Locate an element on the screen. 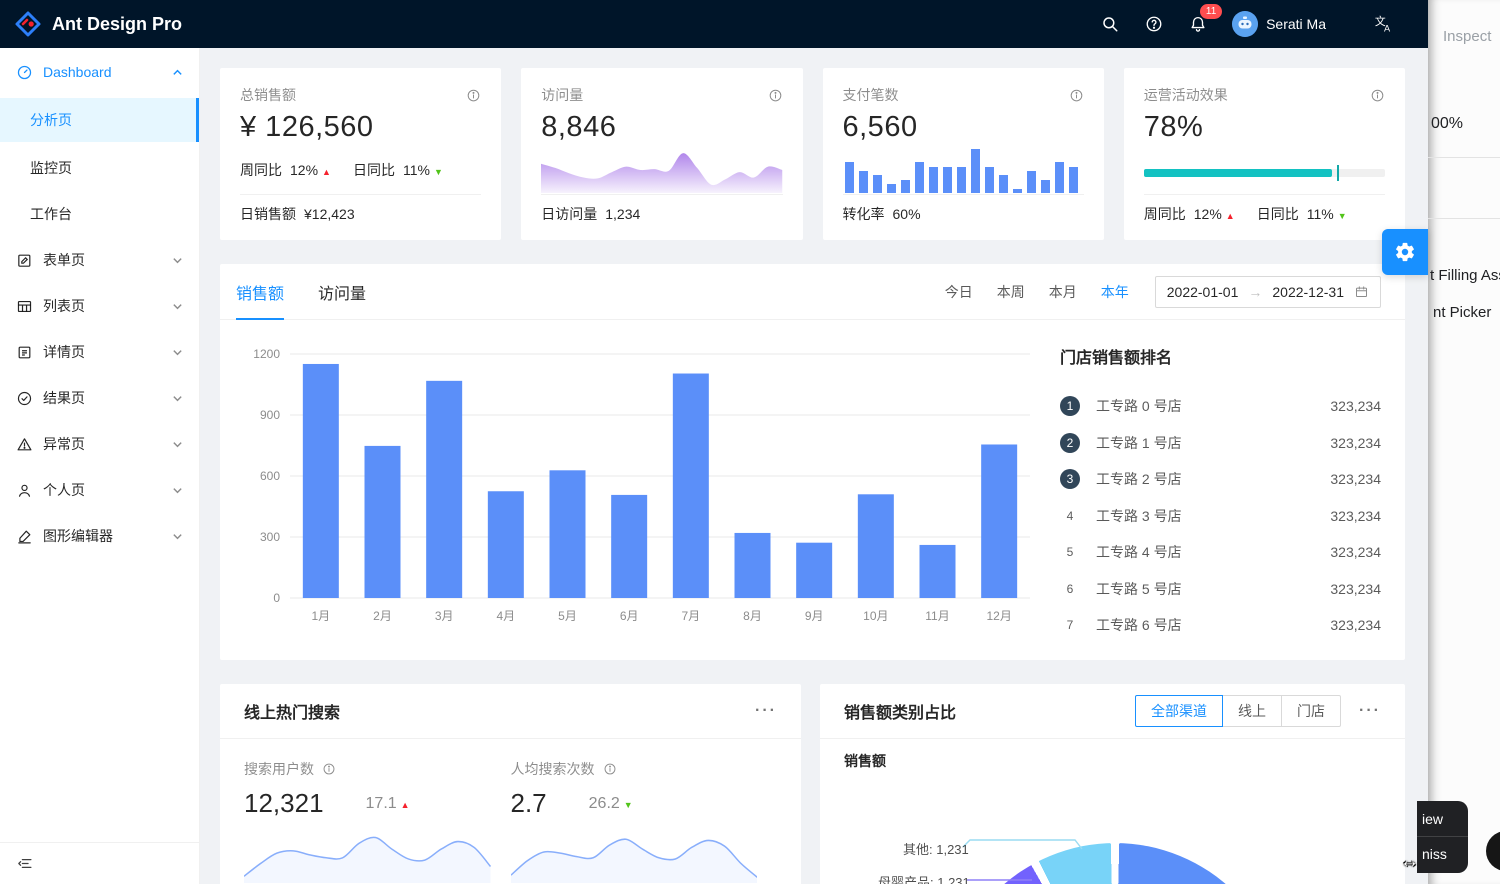  svg-text: 9月 is located at coordinates (814, 616).